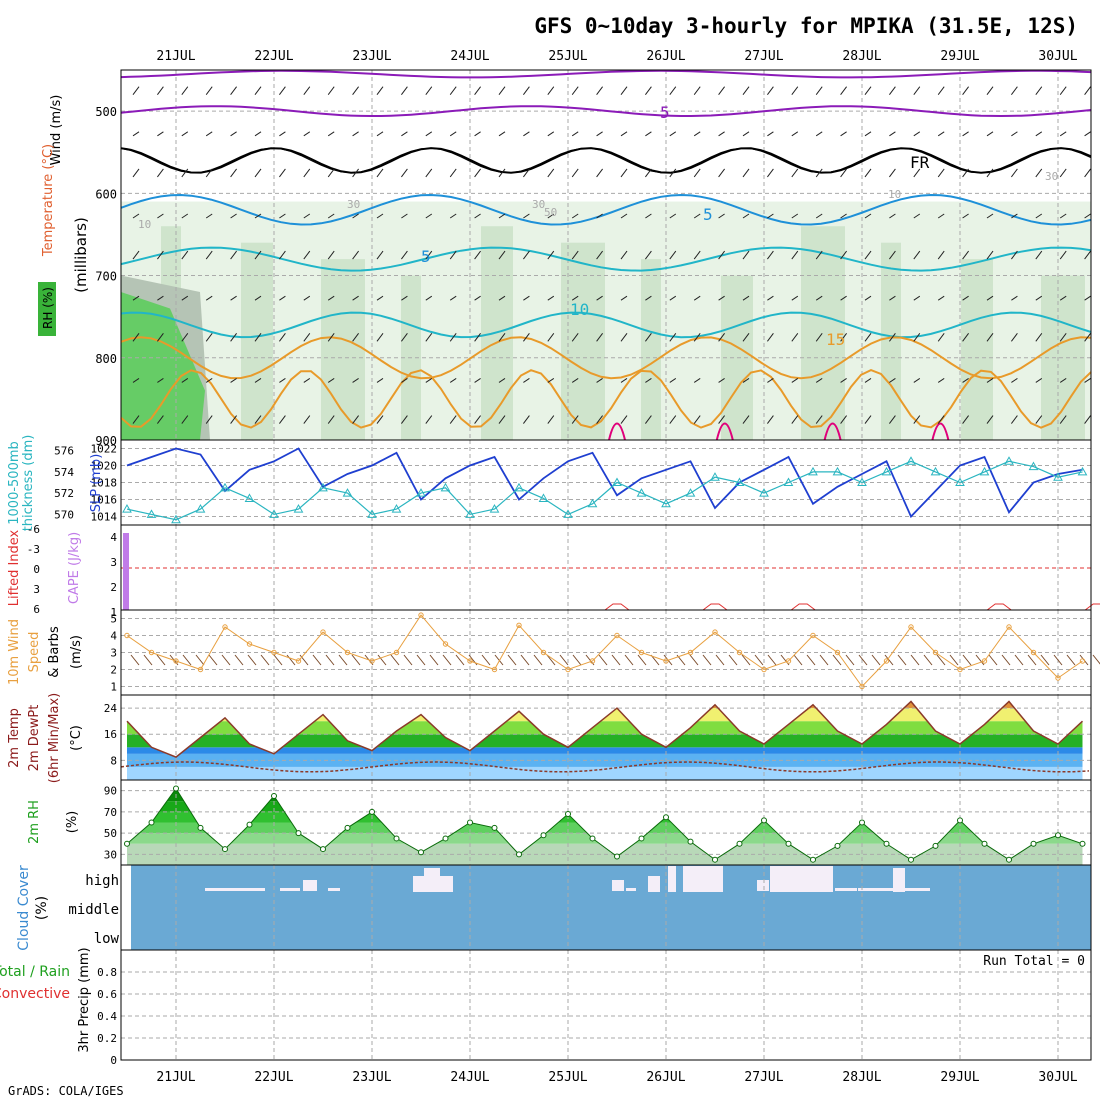  I want to click on date-label-top: 26JUL, so click(665, 56).